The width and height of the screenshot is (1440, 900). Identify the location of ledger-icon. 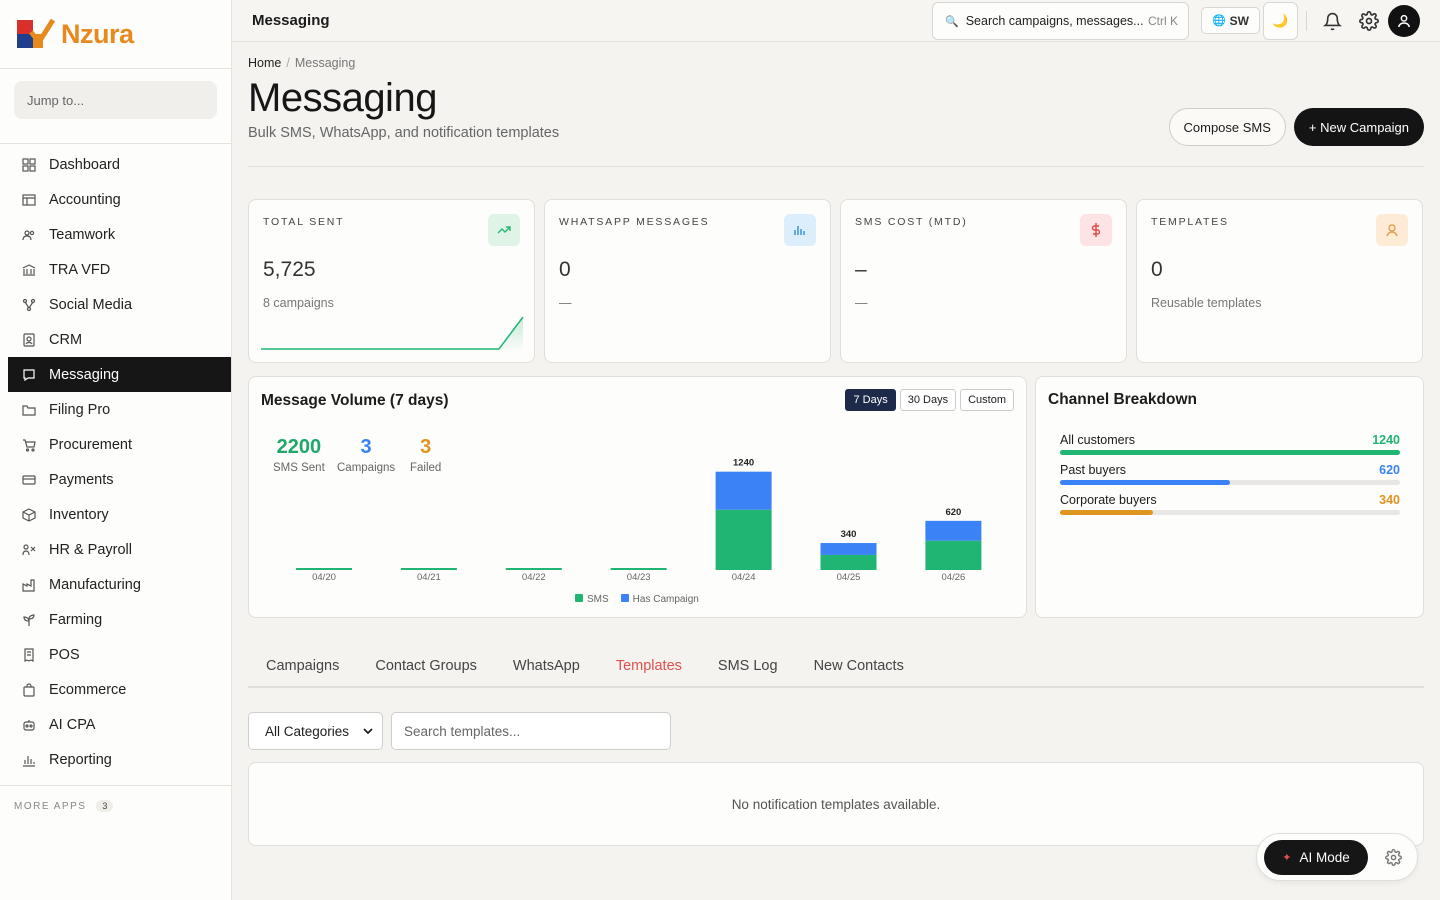
(29, 200).